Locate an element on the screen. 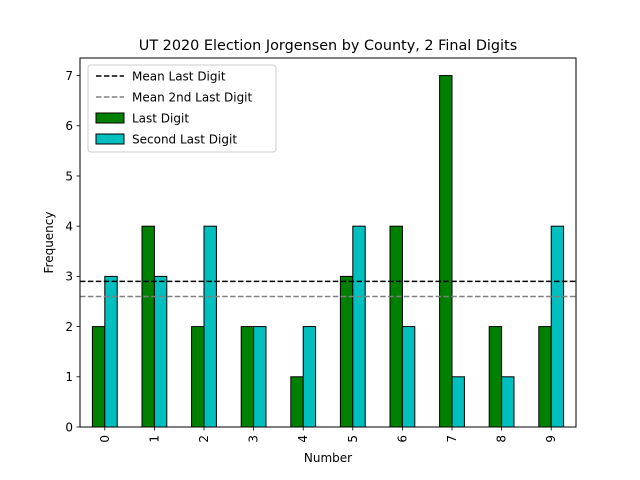 This screenshot has width=640, height=480. x-tick-label-1: 1 is located at coordinates (154, 439).